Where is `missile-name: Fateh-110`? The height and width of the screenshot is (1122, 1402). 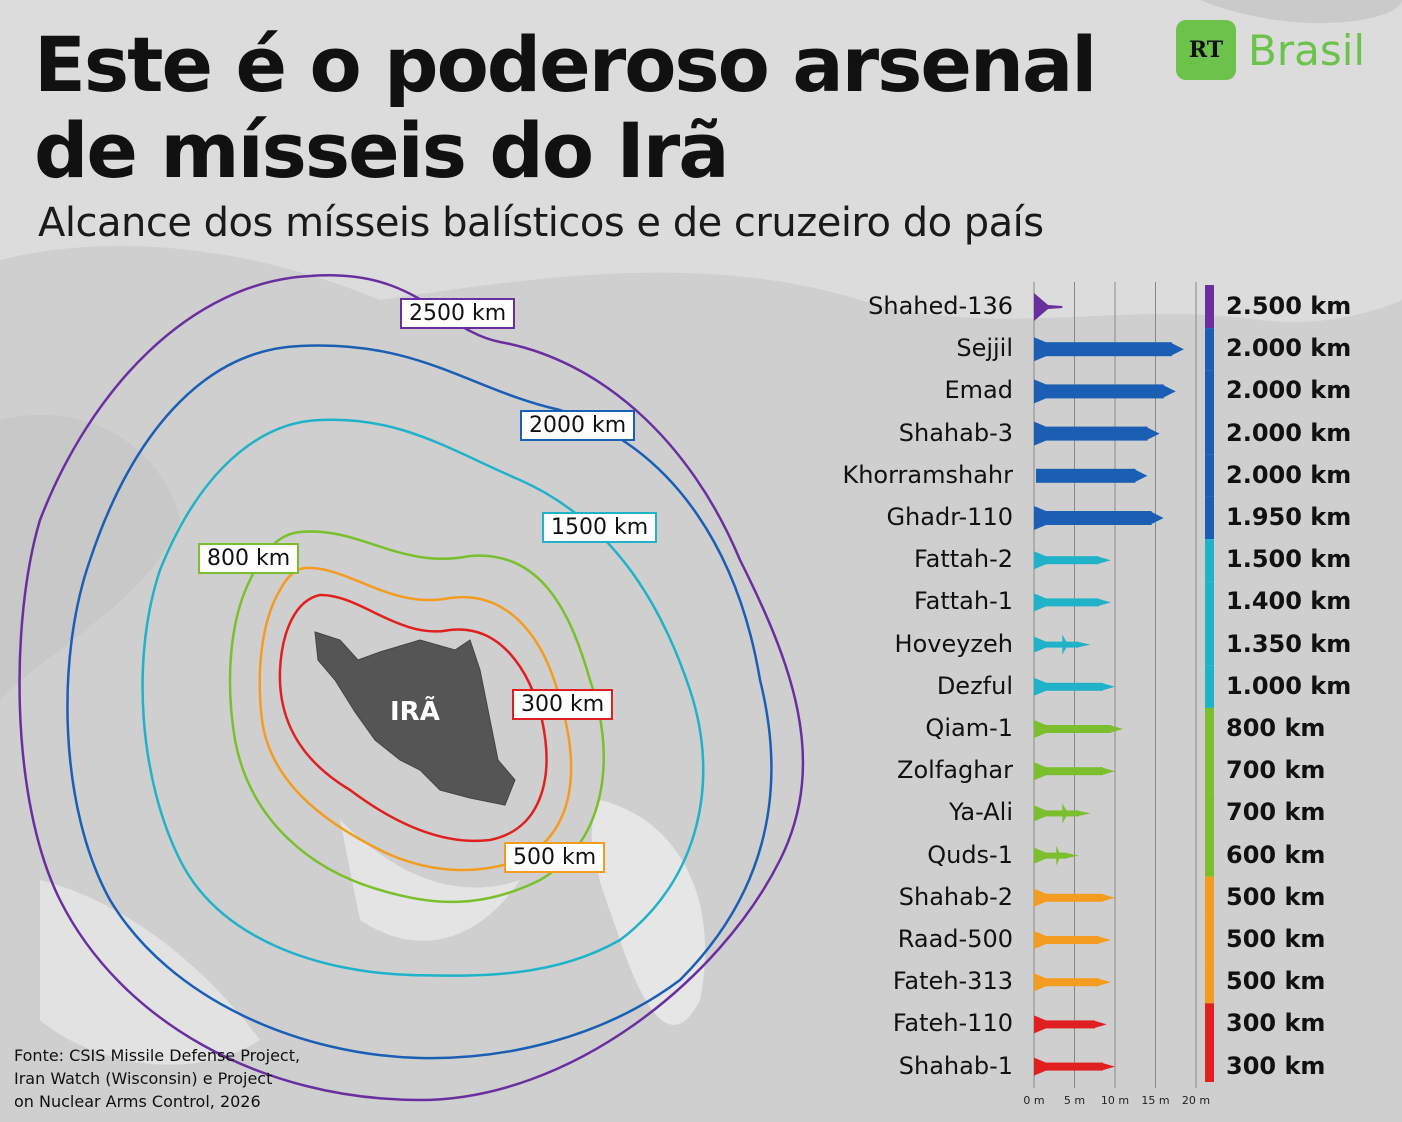
missile-name: Fateh-110 is located at coordinates (952, 1023).